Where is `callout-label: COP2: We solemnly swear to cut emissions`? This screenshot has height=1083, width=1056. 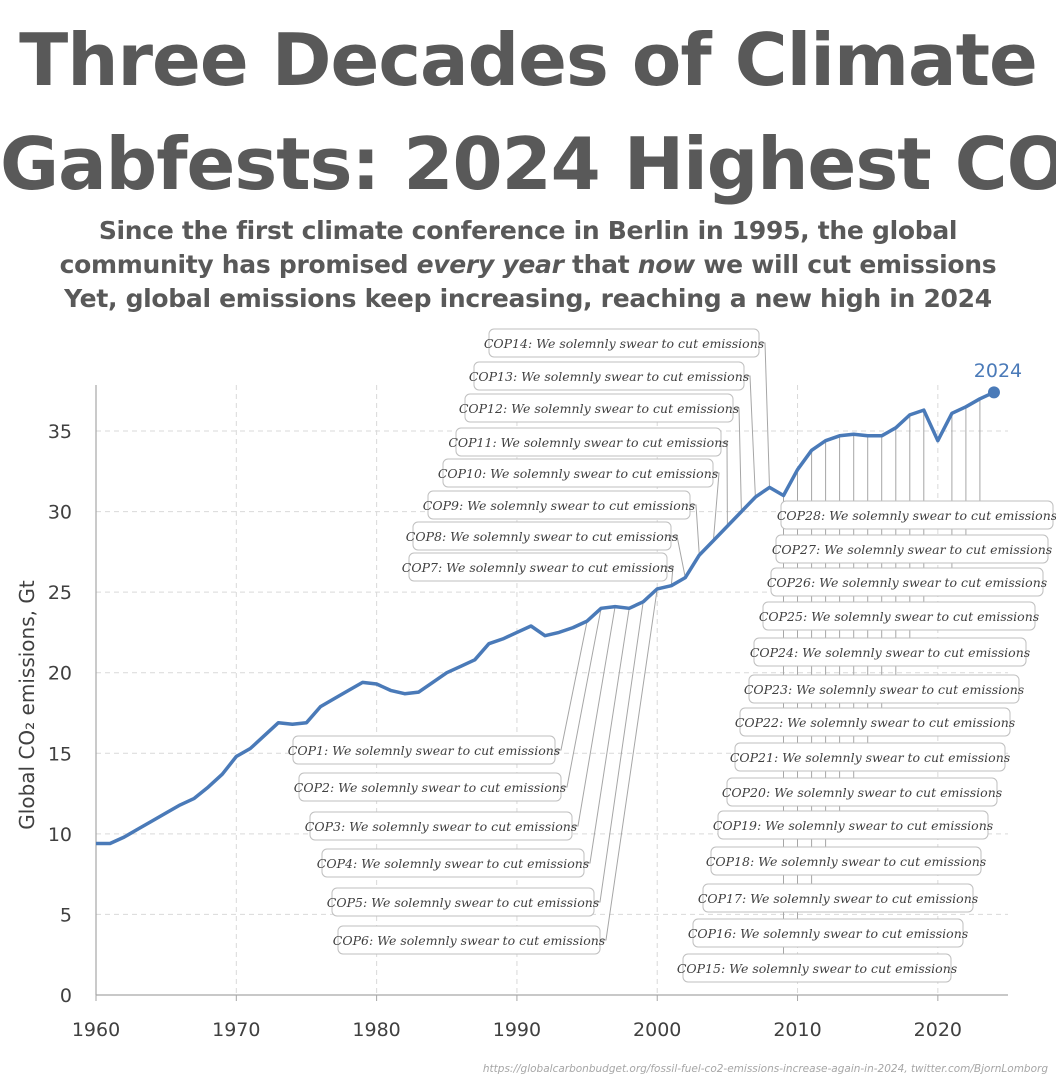 callout-label: COP2: We solemnly swear to cut emissions is located at coordinates (430, 787).